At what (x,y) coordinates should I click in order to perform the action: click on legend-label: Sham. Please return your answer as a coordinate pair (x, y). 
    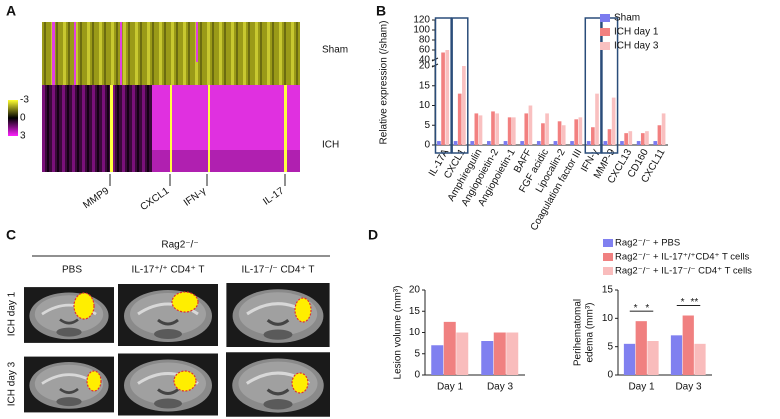
    Looking at the image, I should click on (627, 18).